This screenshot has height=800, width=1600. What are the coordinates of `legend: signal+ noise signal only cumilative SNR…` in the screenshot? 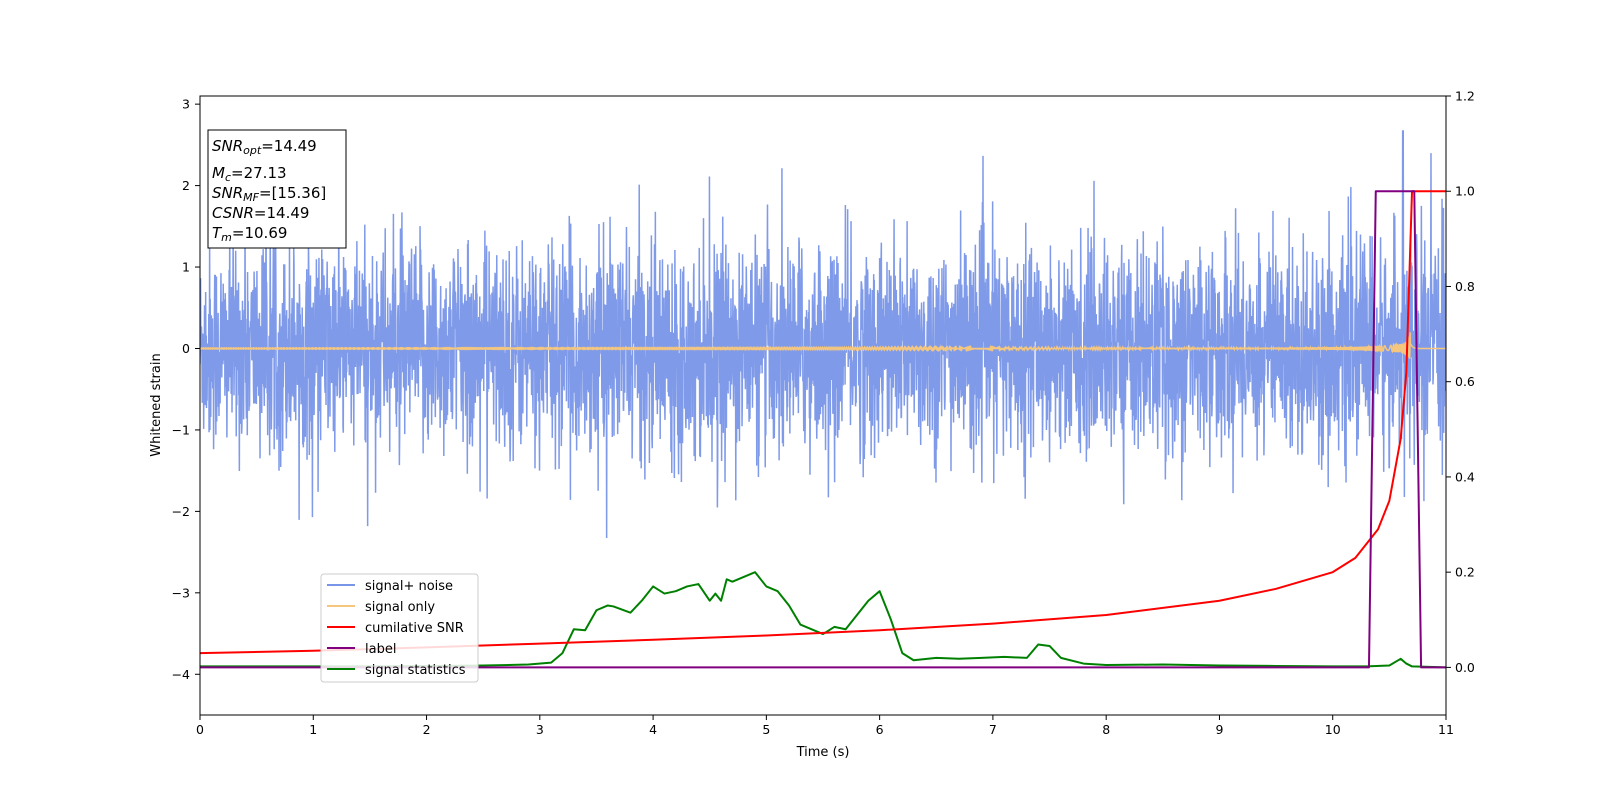 It's located at (399, 628).